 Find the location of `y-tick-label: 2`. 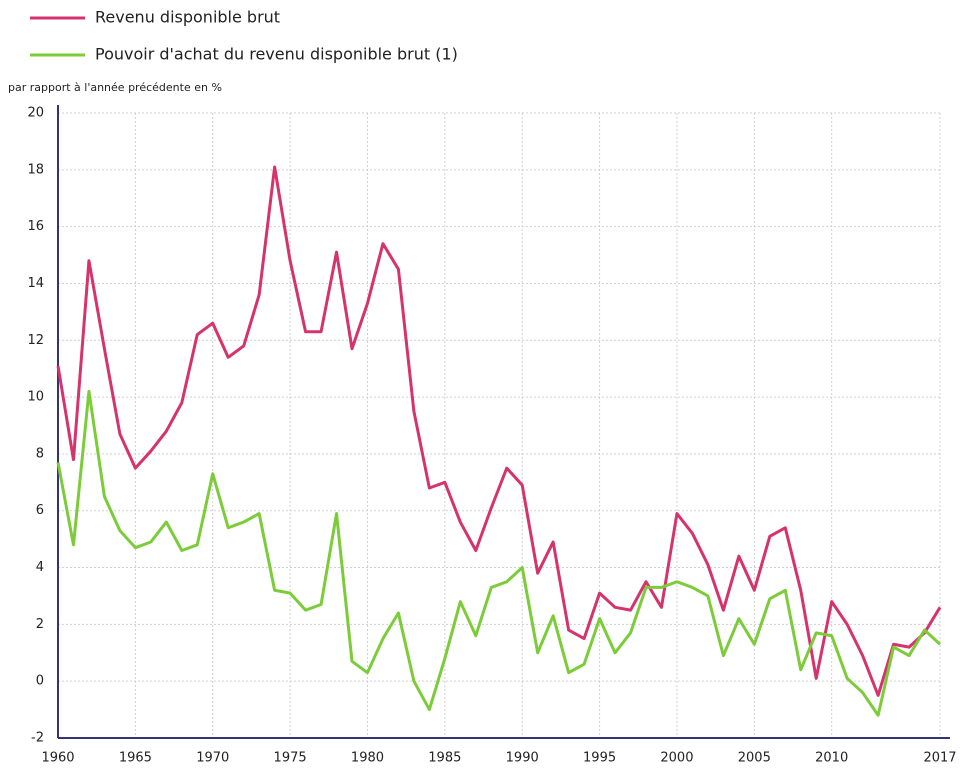

y-tick-label: 2 is located at coordinates (40, 624).